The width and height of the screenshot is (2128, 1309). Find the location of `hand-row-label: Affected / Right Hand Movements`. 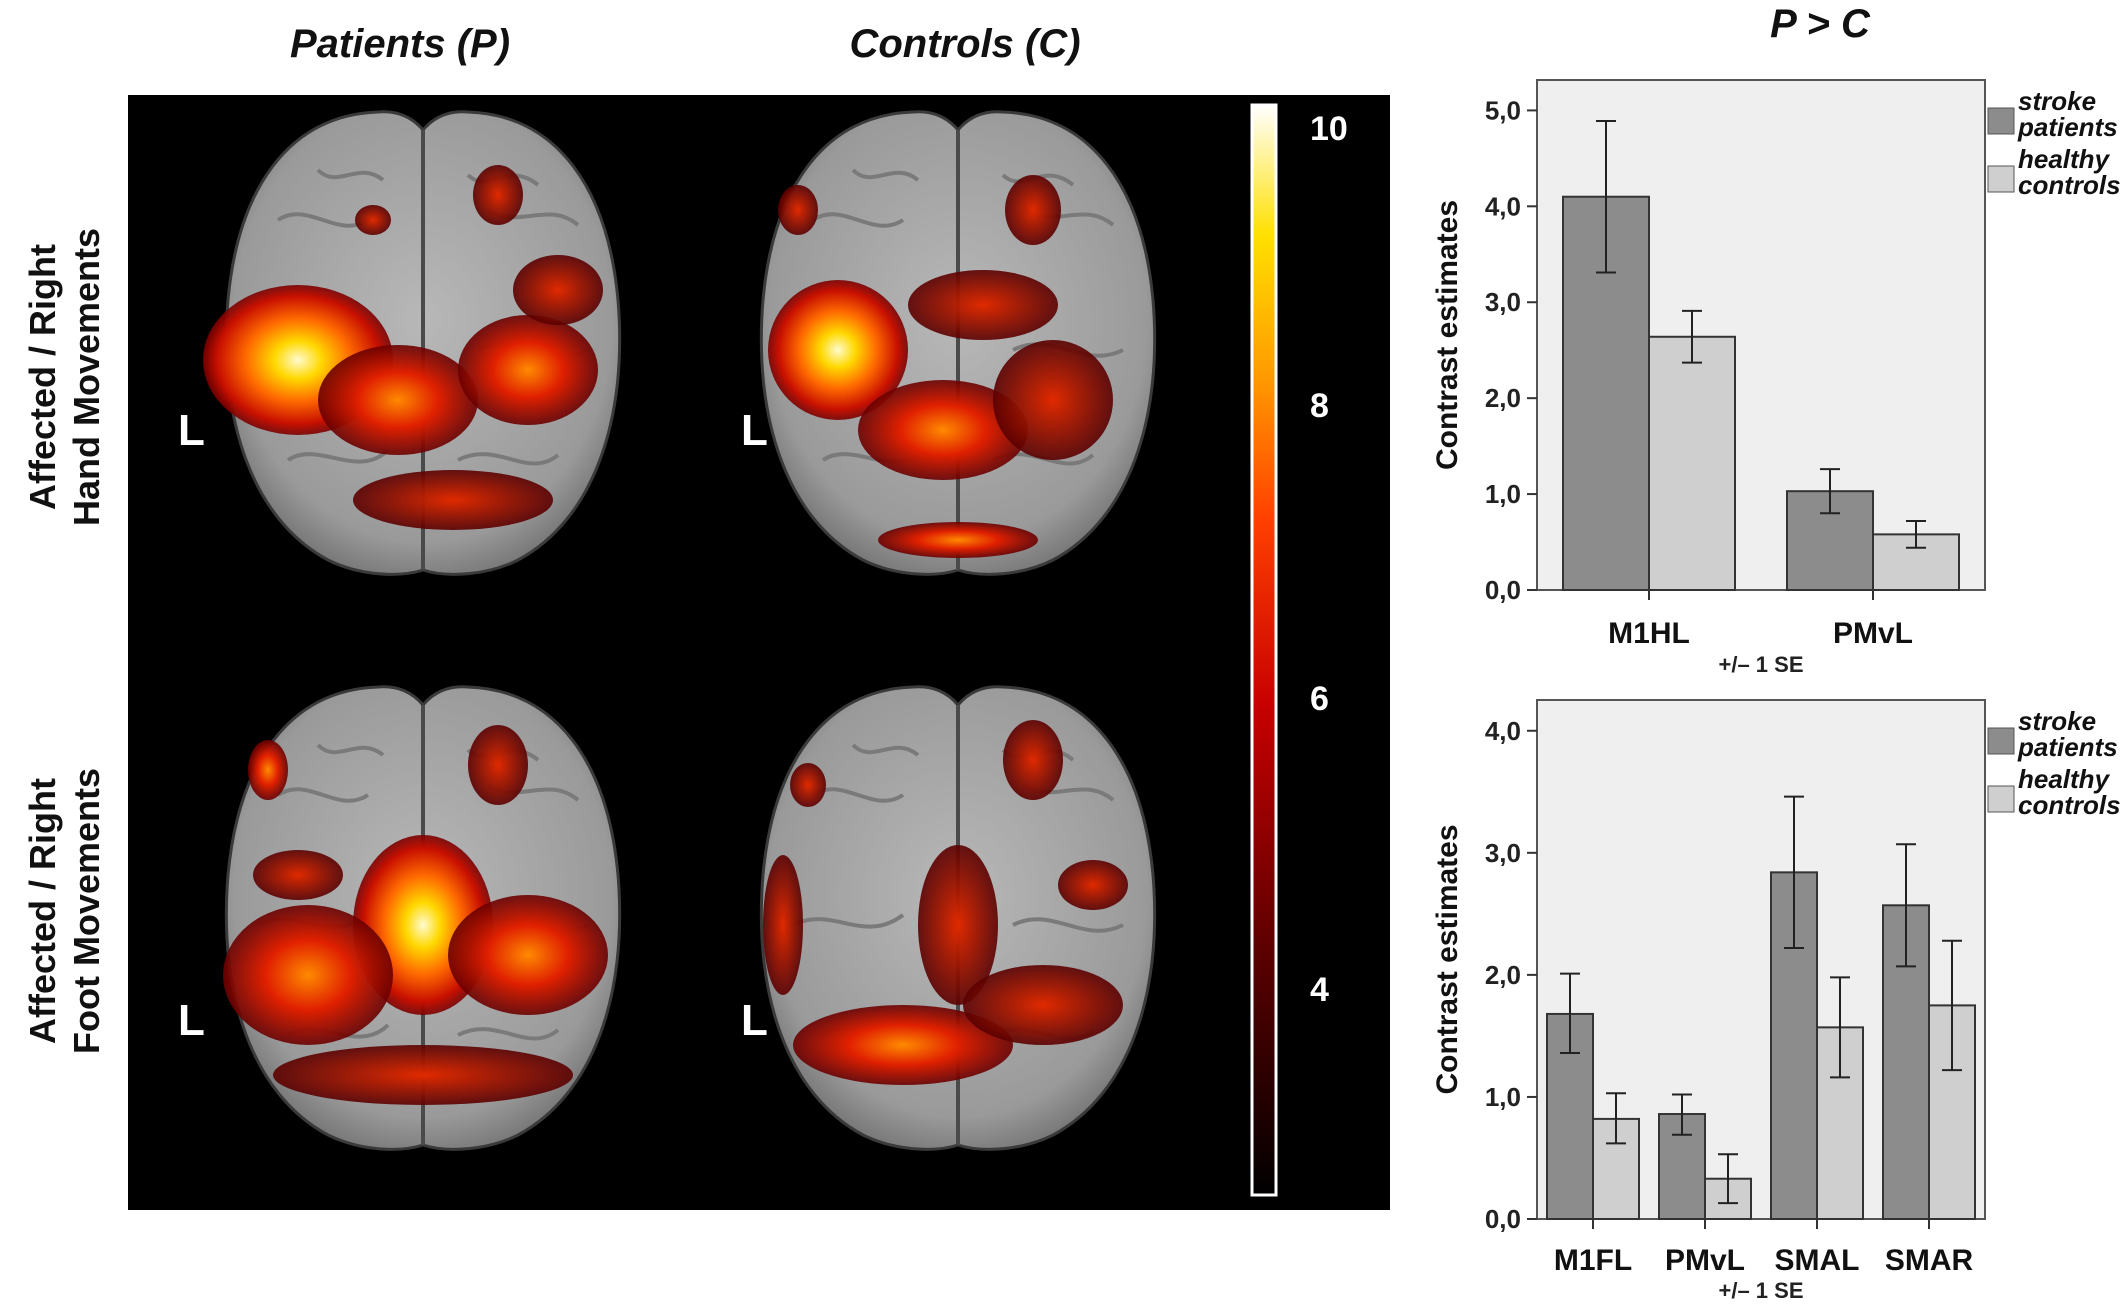

hand-row-label: Affected / Right Hand Movements is located at coordinates (65, 377).